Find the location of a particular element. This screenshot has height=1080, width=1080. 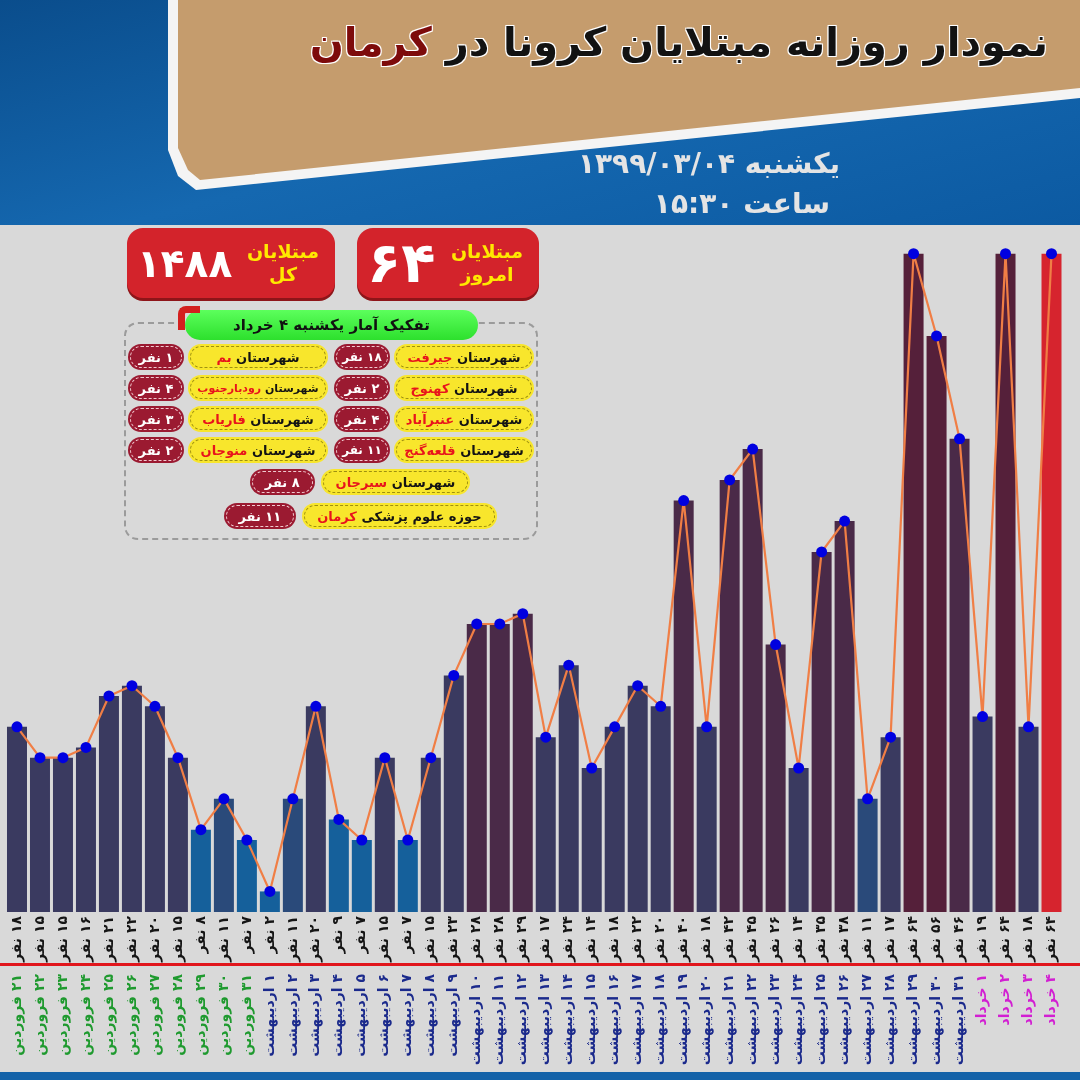

tag-pill: ۳ نفر is located at coordinates (156, 419).